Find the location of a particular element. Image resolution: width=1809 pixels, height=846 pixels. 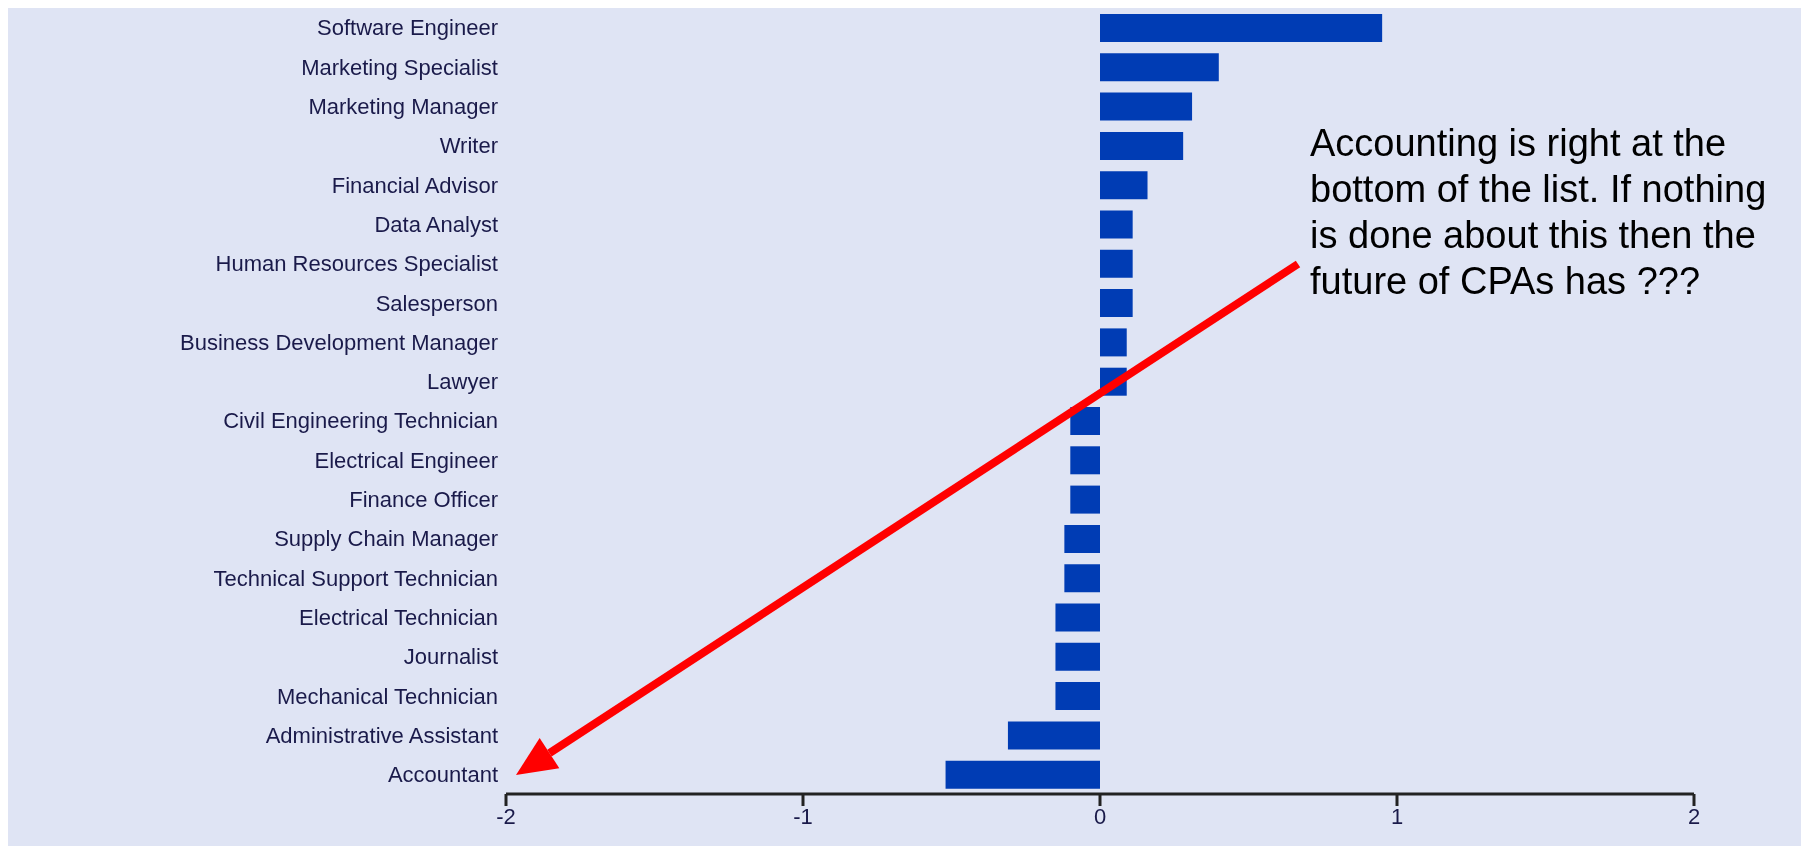

x-tick-label: -2 is located at coordinates (506, 816).